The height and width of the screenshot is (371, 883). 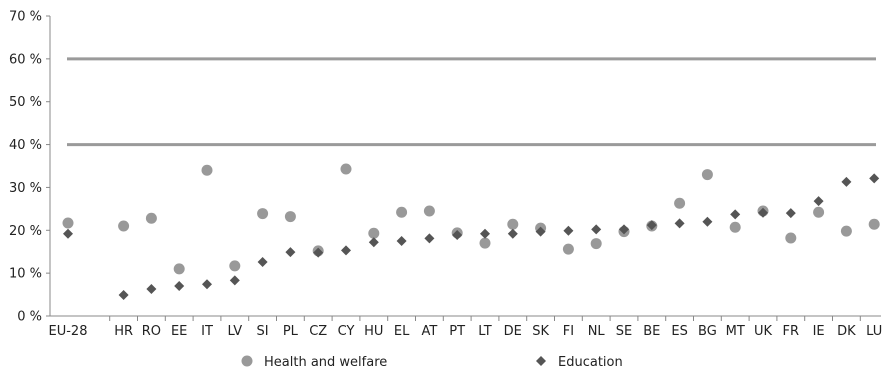 I want to click on category-label: PL, so click(x=291, y=331).